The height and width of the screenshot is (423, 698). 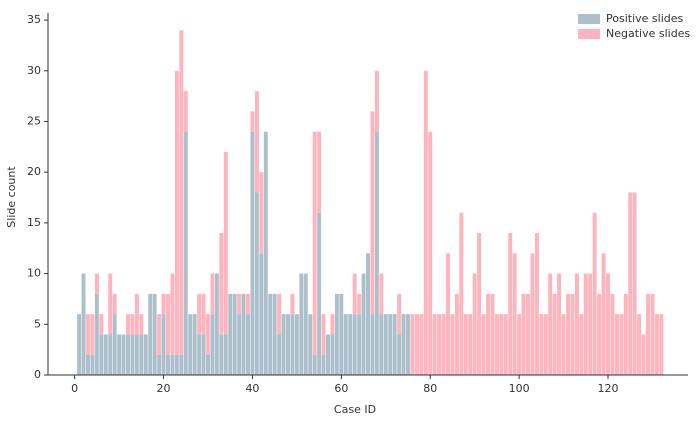 What do you see at coordinates (34, 19) in the screenshot?
I see `y-tick-label: 35` at bounding box center [34, 19].